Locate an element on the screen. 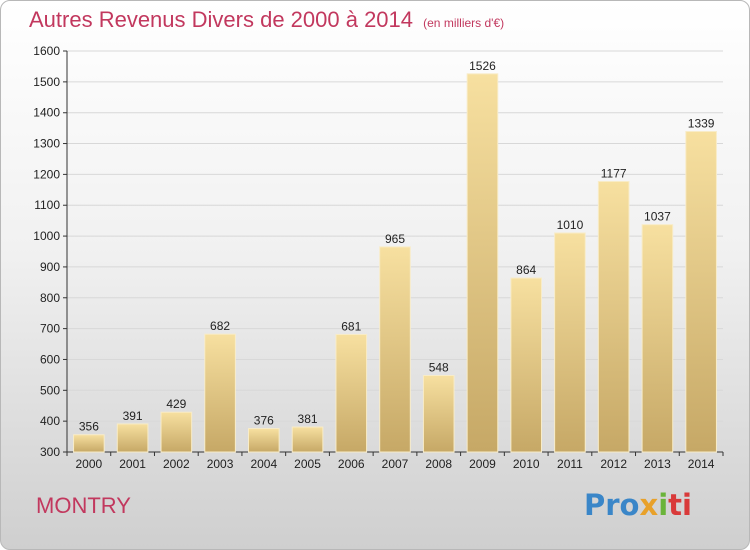  x-tick-label-2004: 2004 is located at coordinates (263, 464).